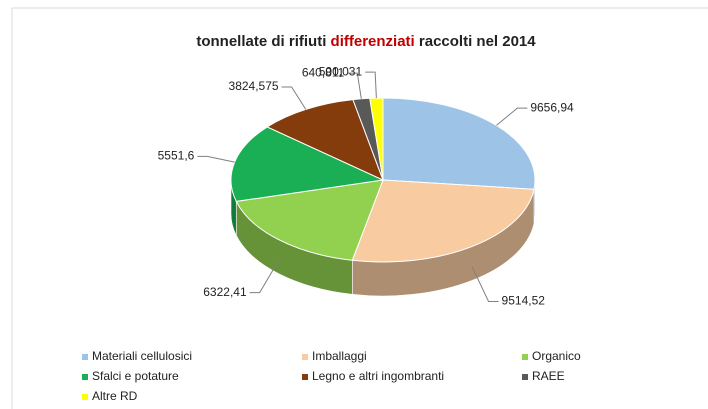  What do you see at coordinates (115, 396) in the screenshot?
I see `legend-label: Altre RD` at bounding box center [115, 396].